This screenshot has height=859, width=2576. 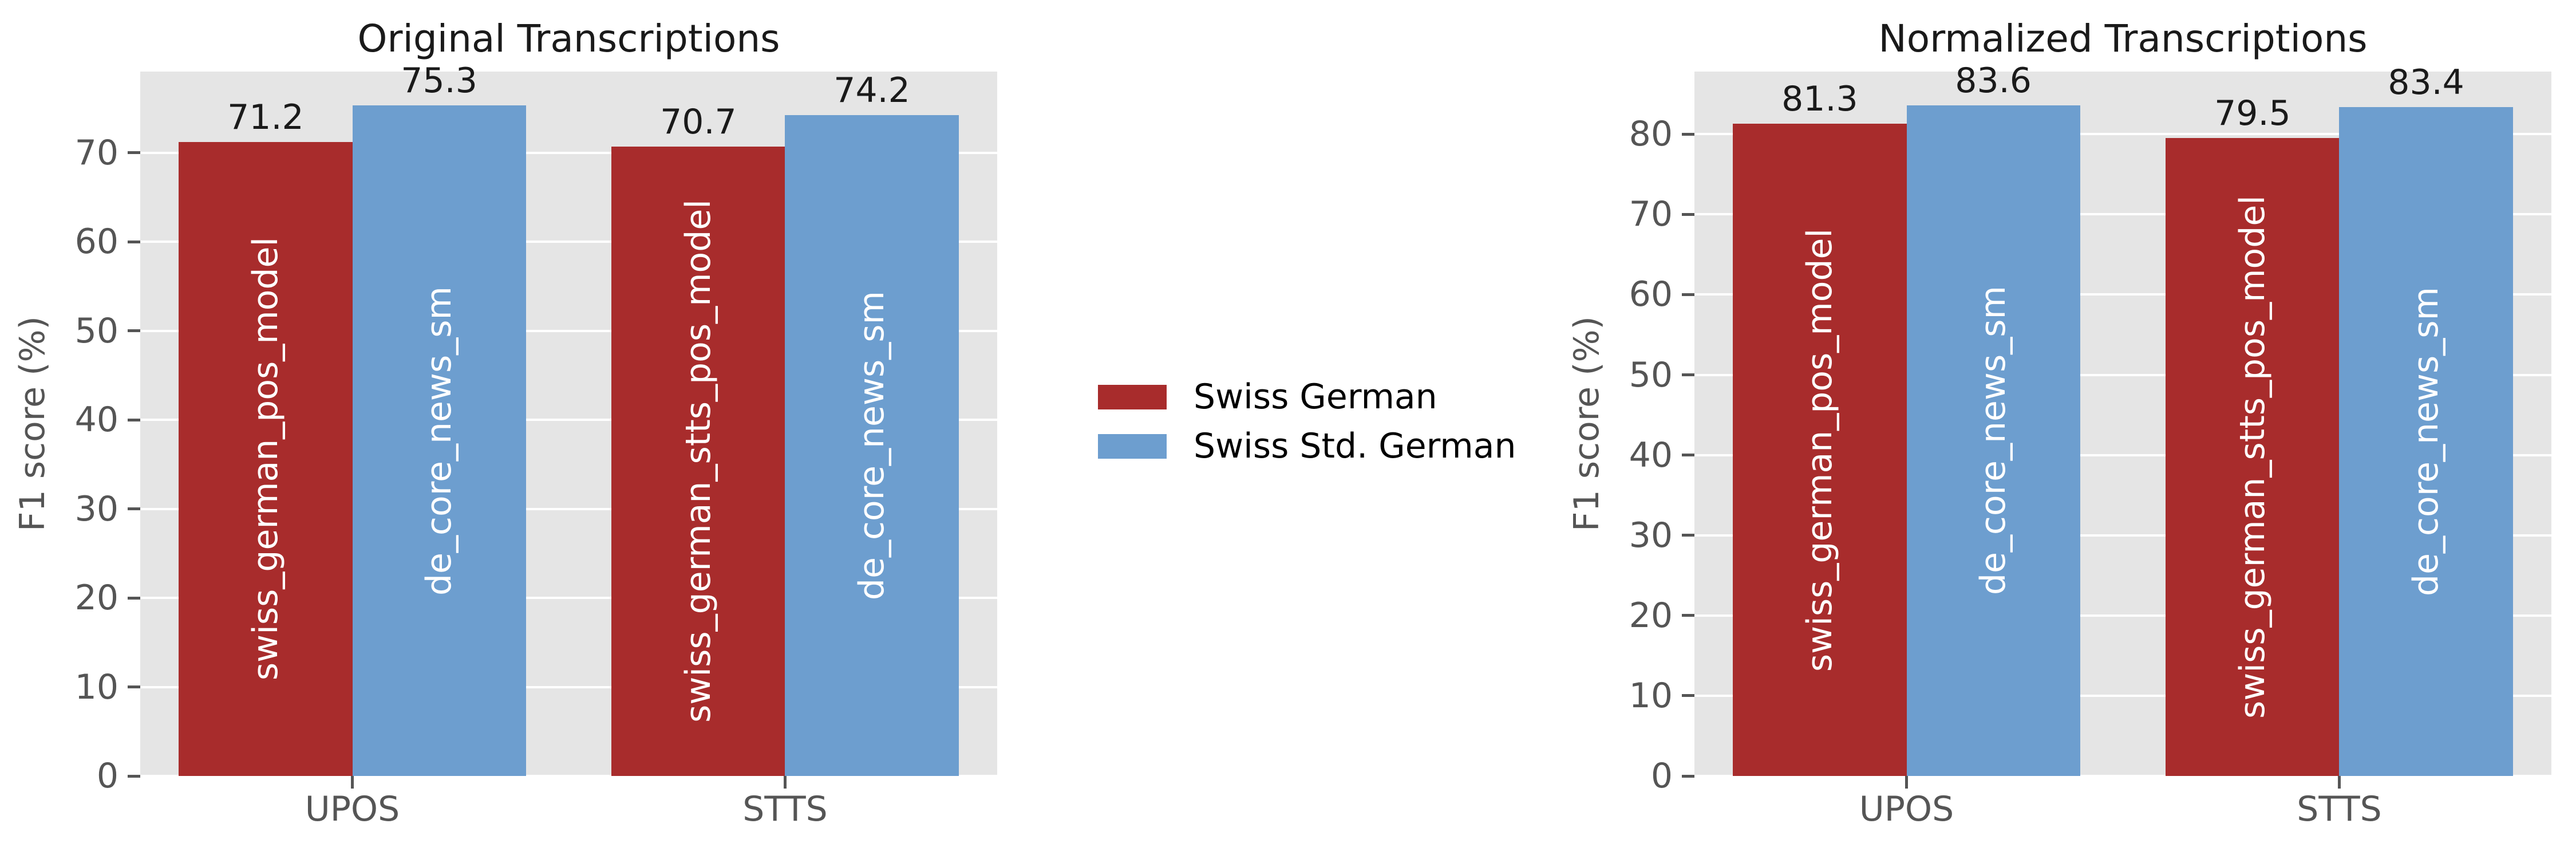 I want to click on bar-value-label: 83.6, so click(x=1993, y=80).